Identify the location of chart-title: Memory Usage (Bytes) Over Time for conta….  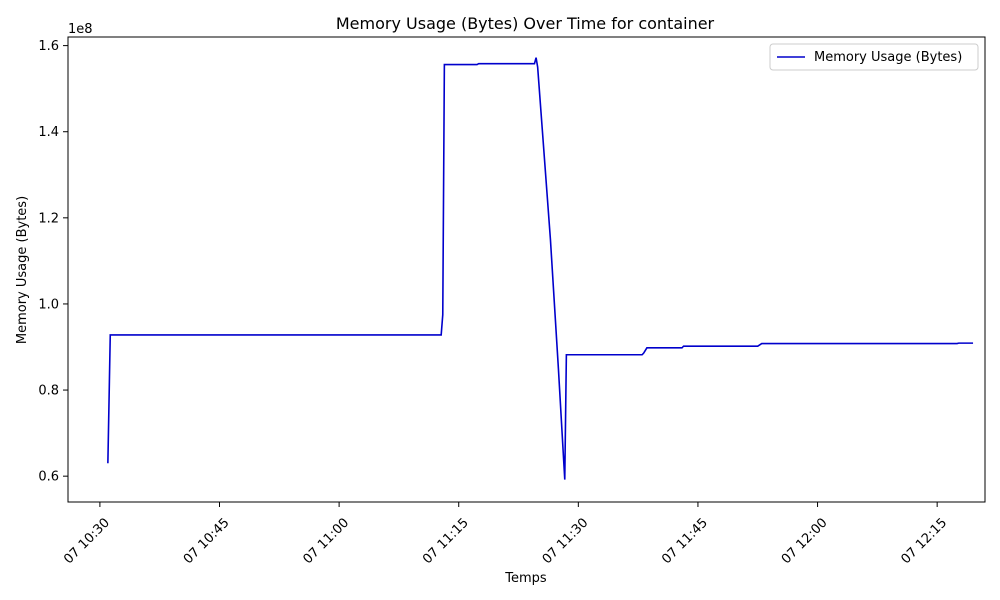
(525, 23).